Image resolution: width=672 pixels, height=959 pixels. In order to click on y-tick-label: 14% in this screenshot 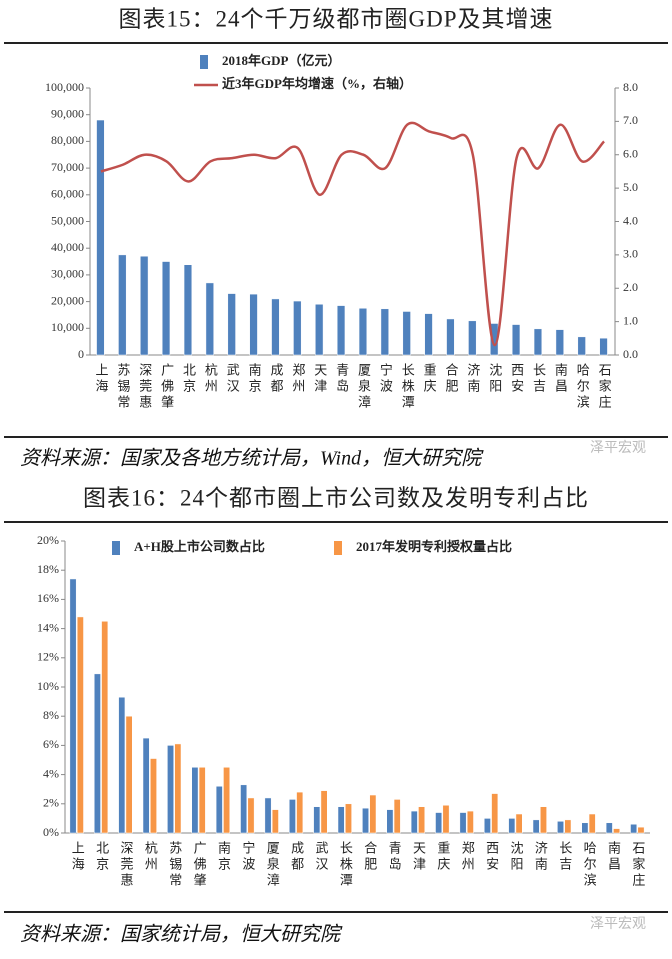, I will do `click(48, 627)`.